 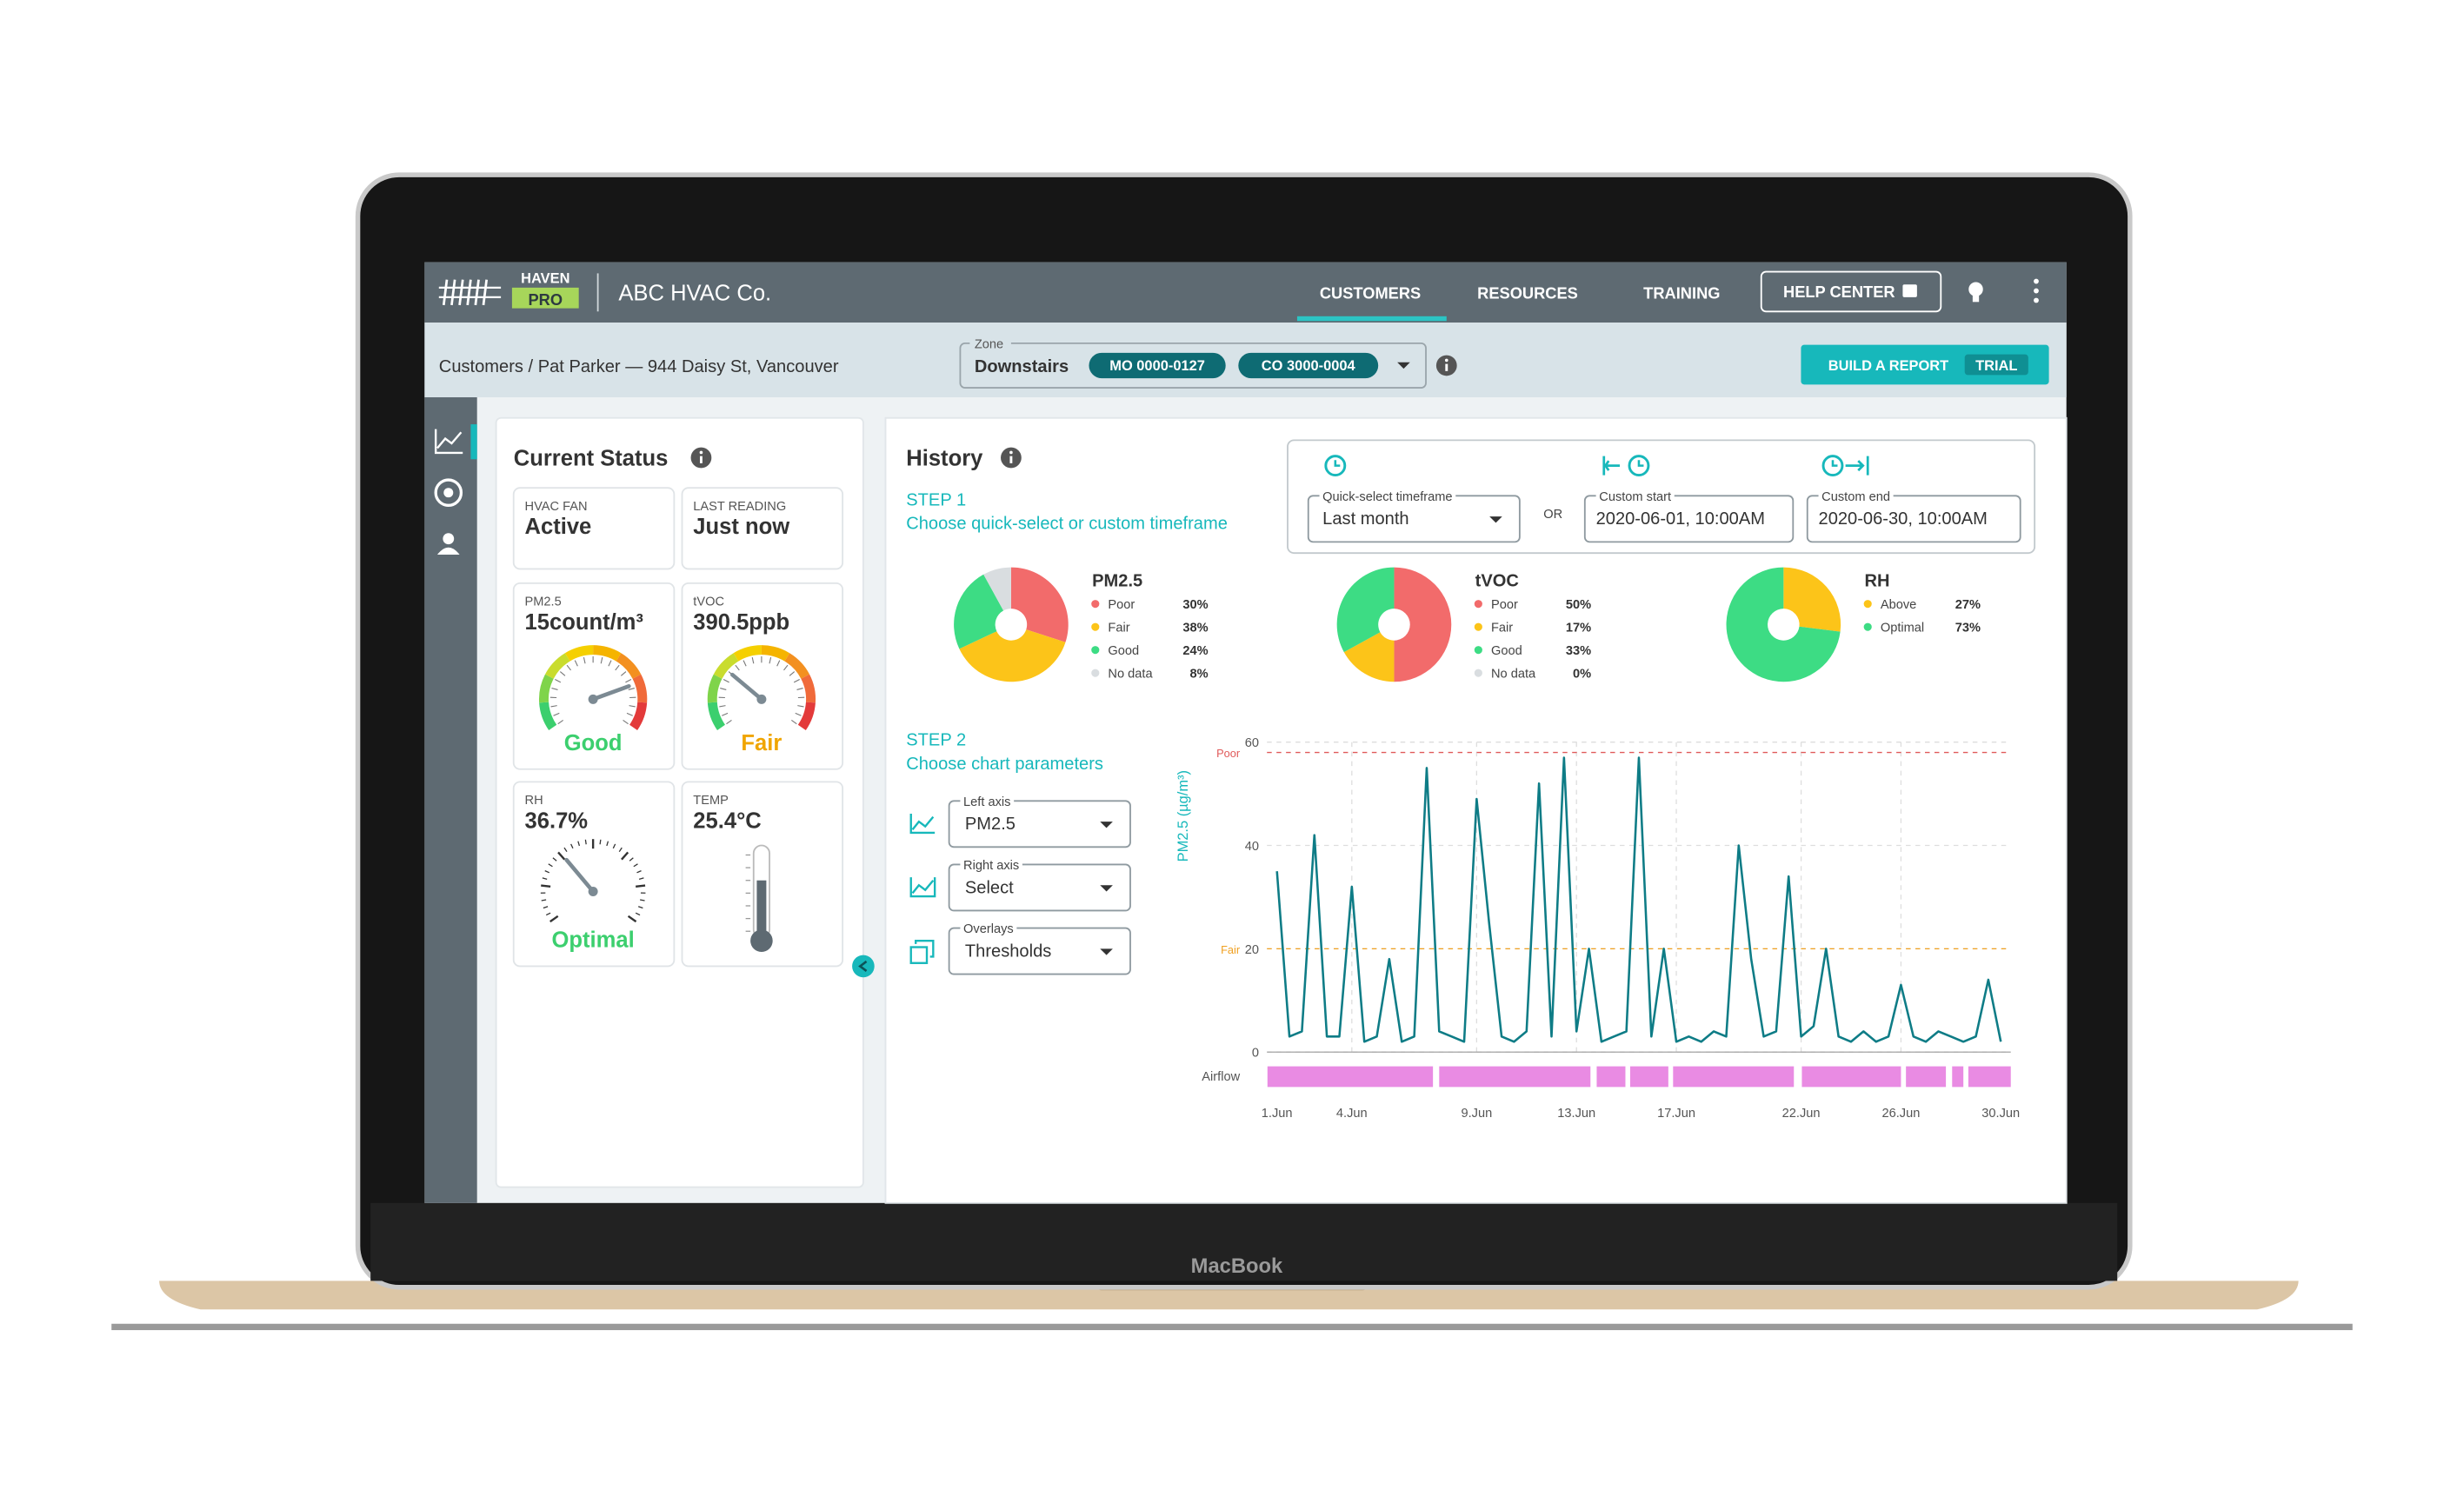 What do you see at coordinates (1370, 293) in the screenshot?
I see `nav-item: CUSTOMERS` at bounding box center [1370, 293].